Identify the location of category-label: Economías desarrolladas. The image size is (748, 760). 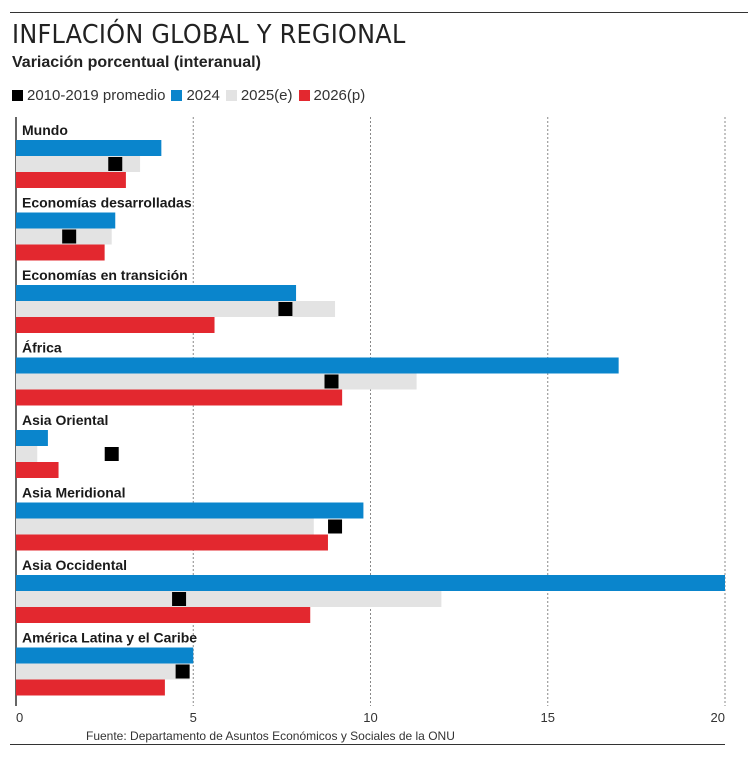
(107, 203).